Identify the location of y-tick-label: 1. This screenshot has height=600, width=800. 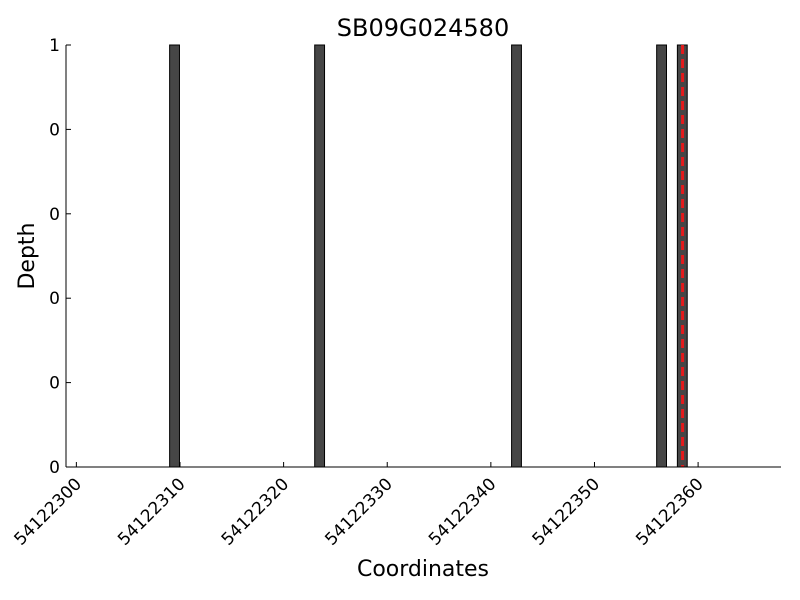
(54, 46).